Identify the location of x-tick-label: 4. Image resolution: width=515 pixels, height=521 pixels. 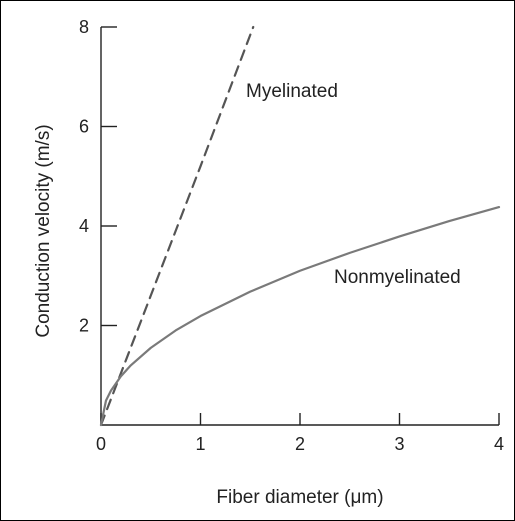
(499, 444).